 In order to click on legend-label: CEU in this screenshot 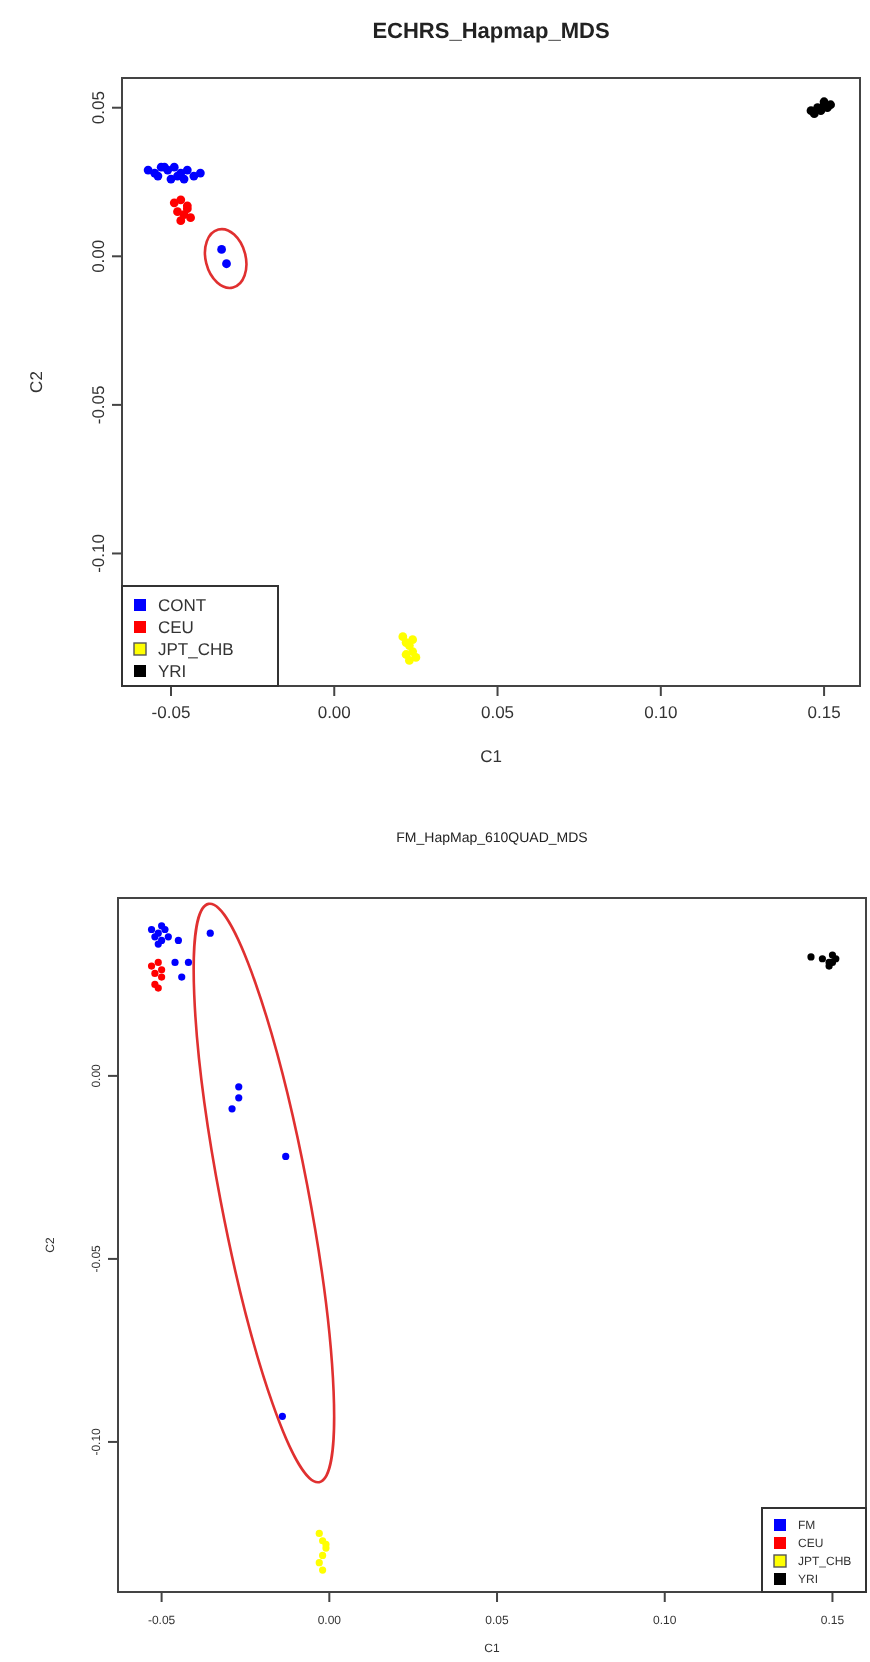, I will do `click(176, 626)`.